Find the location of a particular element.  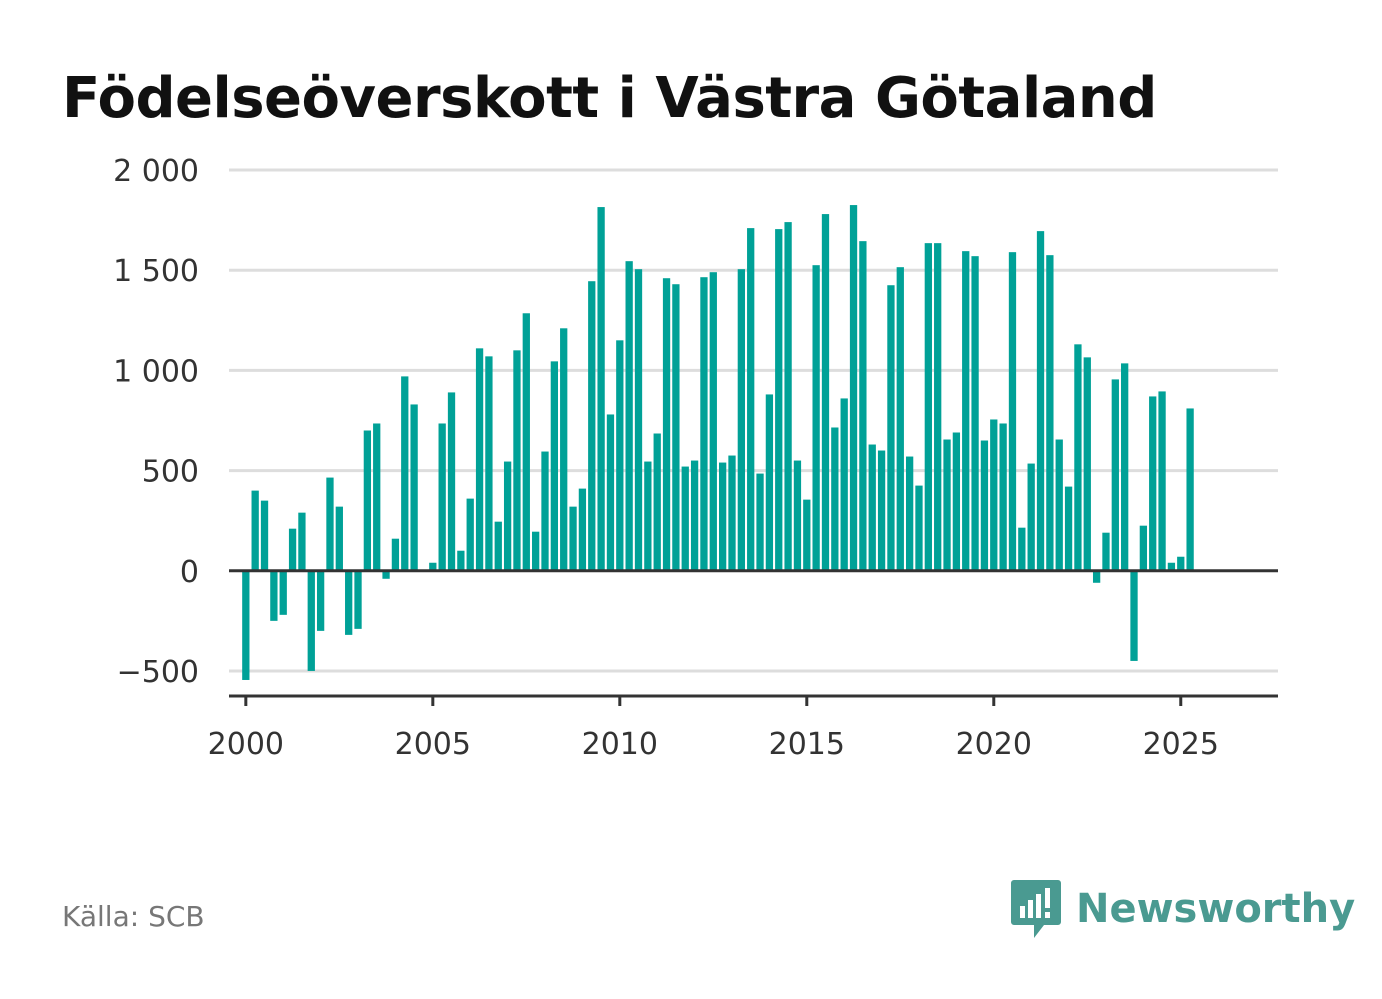

y-tick-label: 1 500 is located at coordinates (156, 271).